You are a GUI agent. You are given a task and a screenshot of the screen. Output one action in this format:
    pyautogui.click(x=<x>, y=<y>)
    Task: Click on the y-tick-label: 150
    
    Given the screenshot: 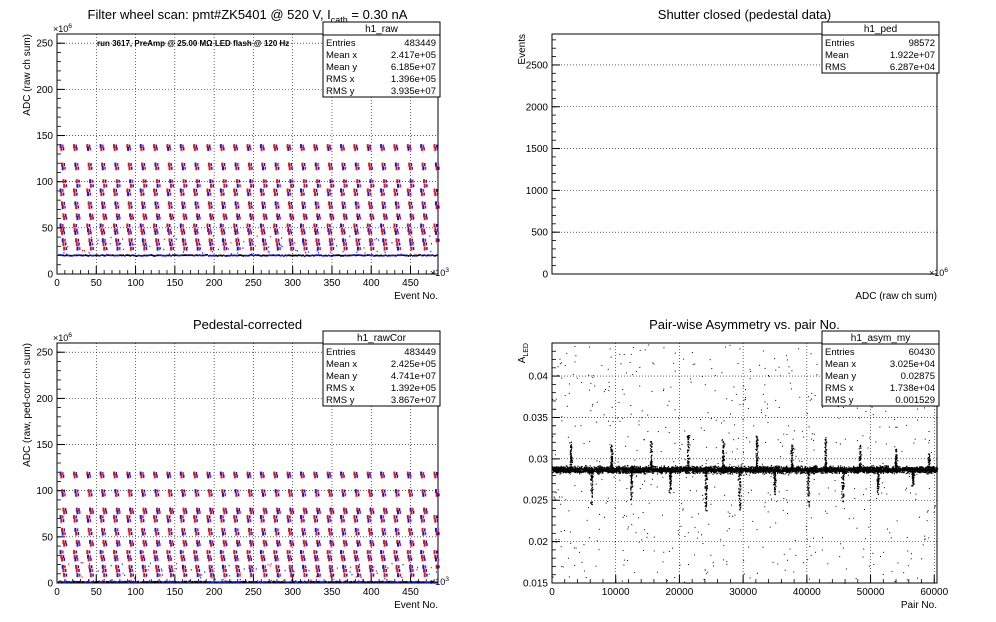 What is the action you would take?
    pyautogui.click(x=44, y=445)
    